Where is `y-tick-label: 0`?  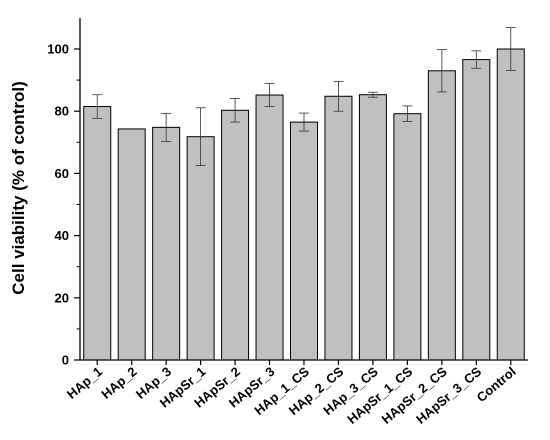
y-tick-label: 0 is located at coordinates (65, 360).